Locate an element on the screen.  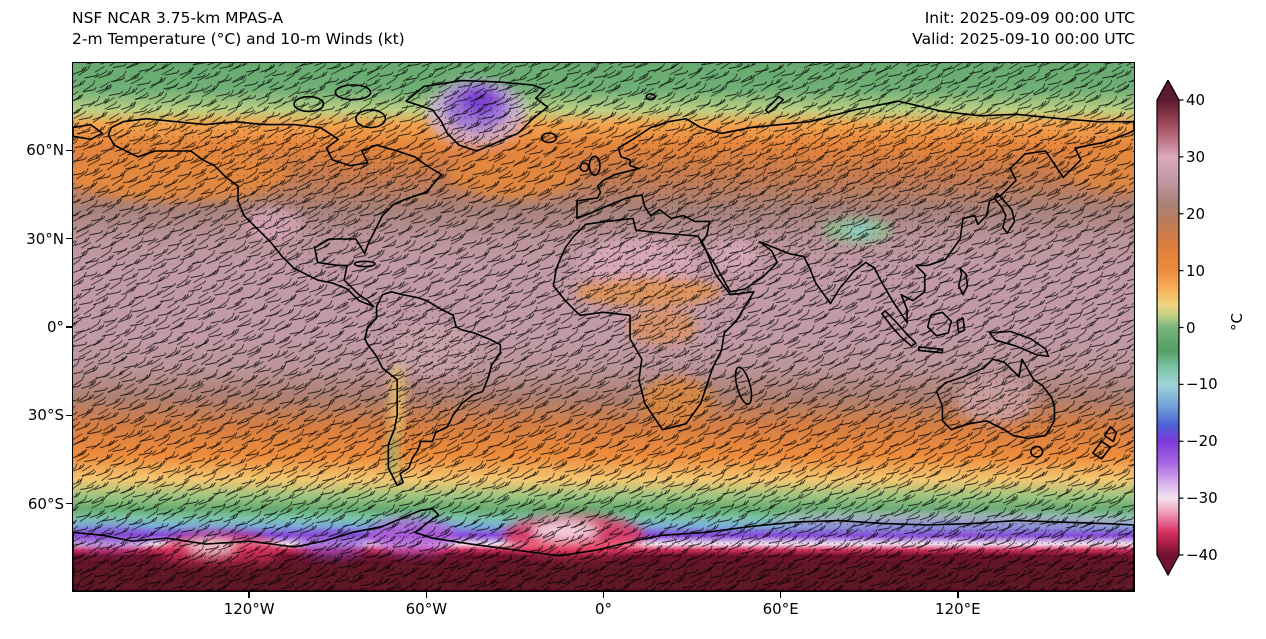
y-axis-tick-label: 30°N is located at coordinates (45, 238).